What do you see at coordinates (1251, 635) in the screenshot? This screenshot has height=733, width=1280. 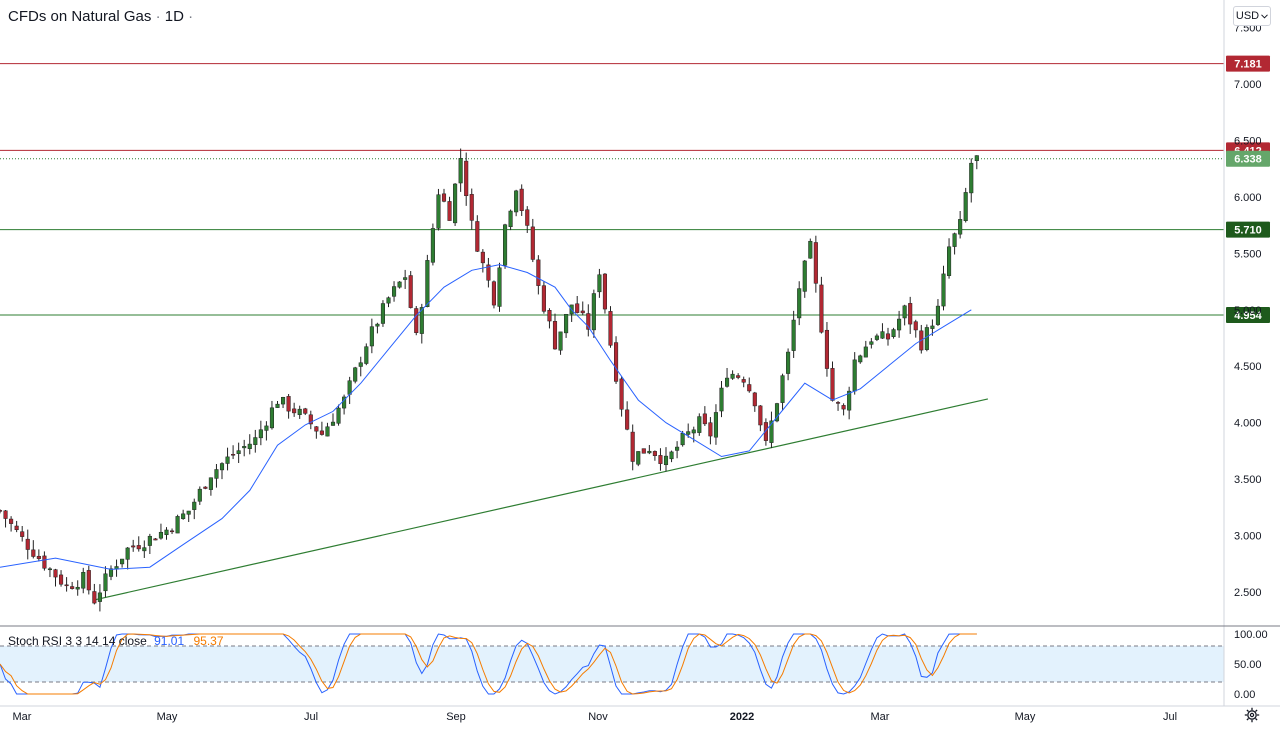 I see `stoch-tick-label: 100.00` at bounding box center [1251, 635].